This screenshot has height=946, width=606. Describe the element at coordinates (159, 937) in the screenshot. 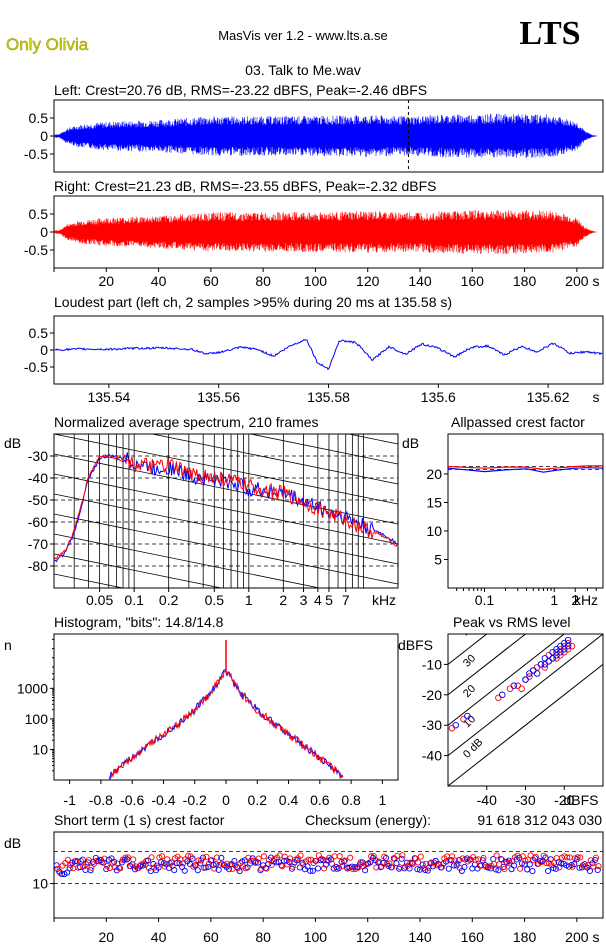

I see `crest-x-tick-label: 40` at that location.